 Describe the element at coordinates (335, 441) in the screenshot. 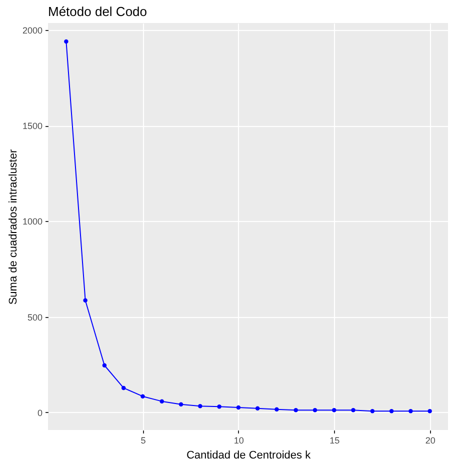

I see `x-tick-label: 15` at that location.